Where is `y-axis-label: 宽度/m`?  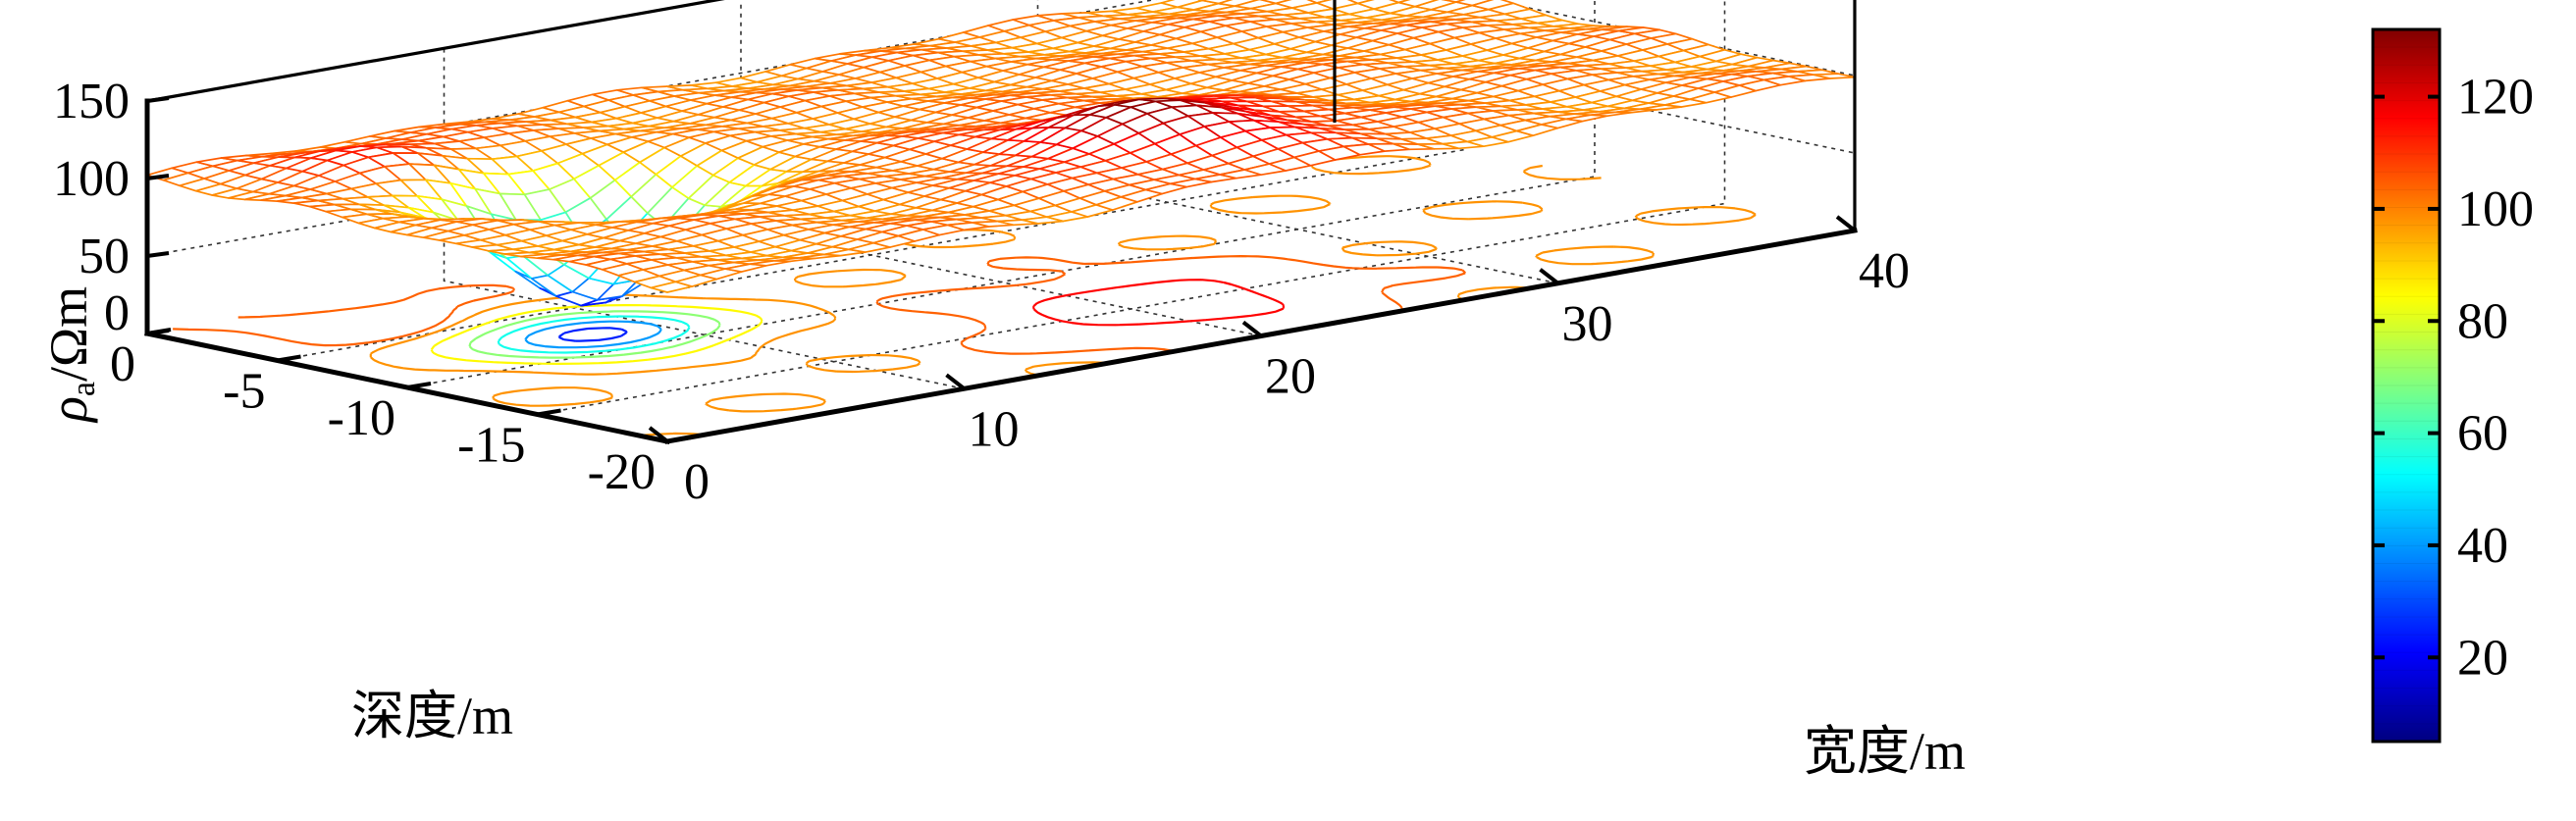
y-axis-label: 宽度/m is located at coordinates (1885, 751).